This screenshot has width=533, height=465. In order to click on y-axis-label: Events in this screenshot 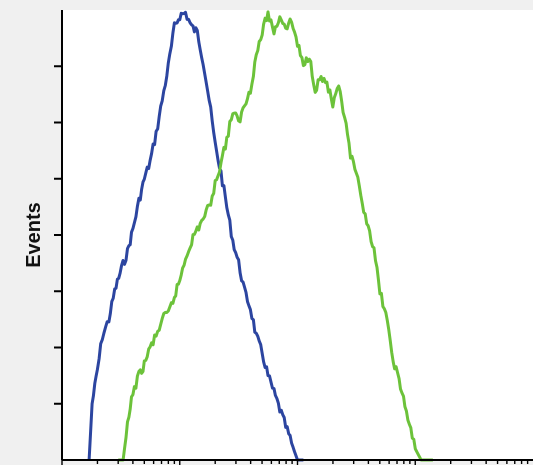, I will do `click(34, 235)`.